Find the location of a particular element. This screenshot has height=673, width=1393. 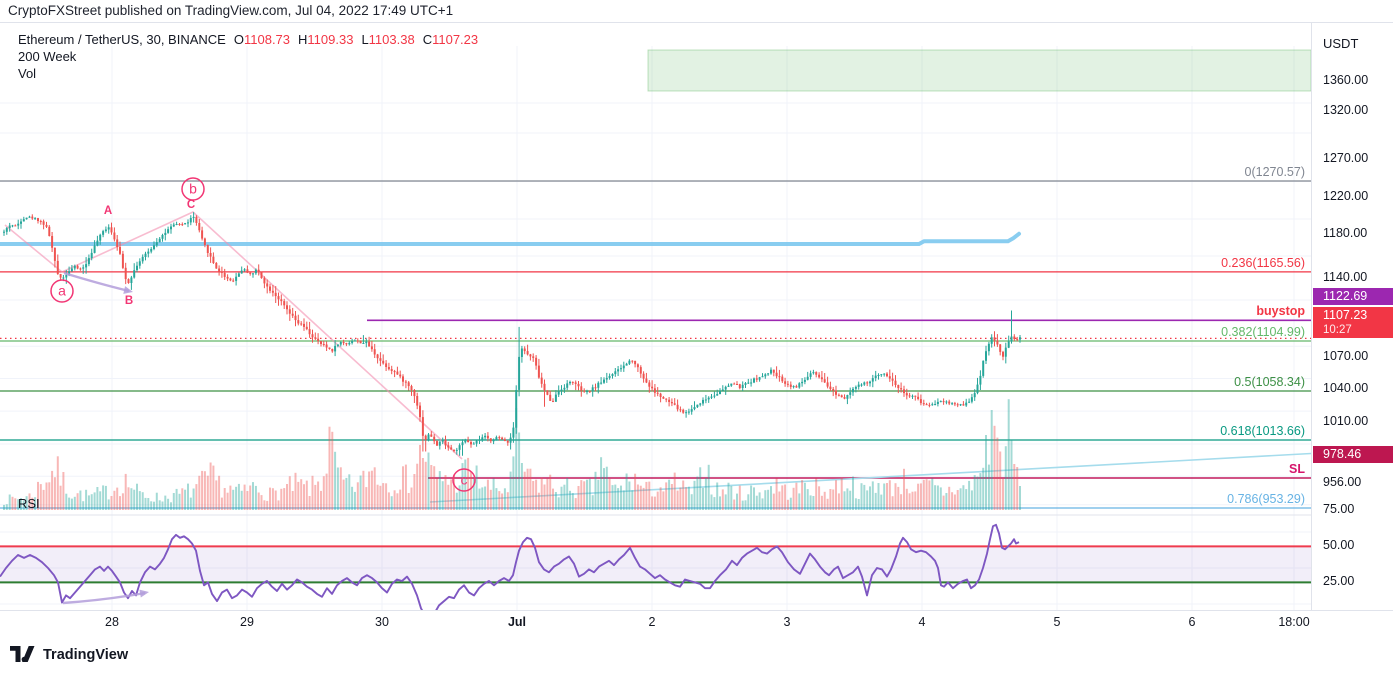

rsi-tick-75.00: 75.00 is located at coordinates (1339, 509).